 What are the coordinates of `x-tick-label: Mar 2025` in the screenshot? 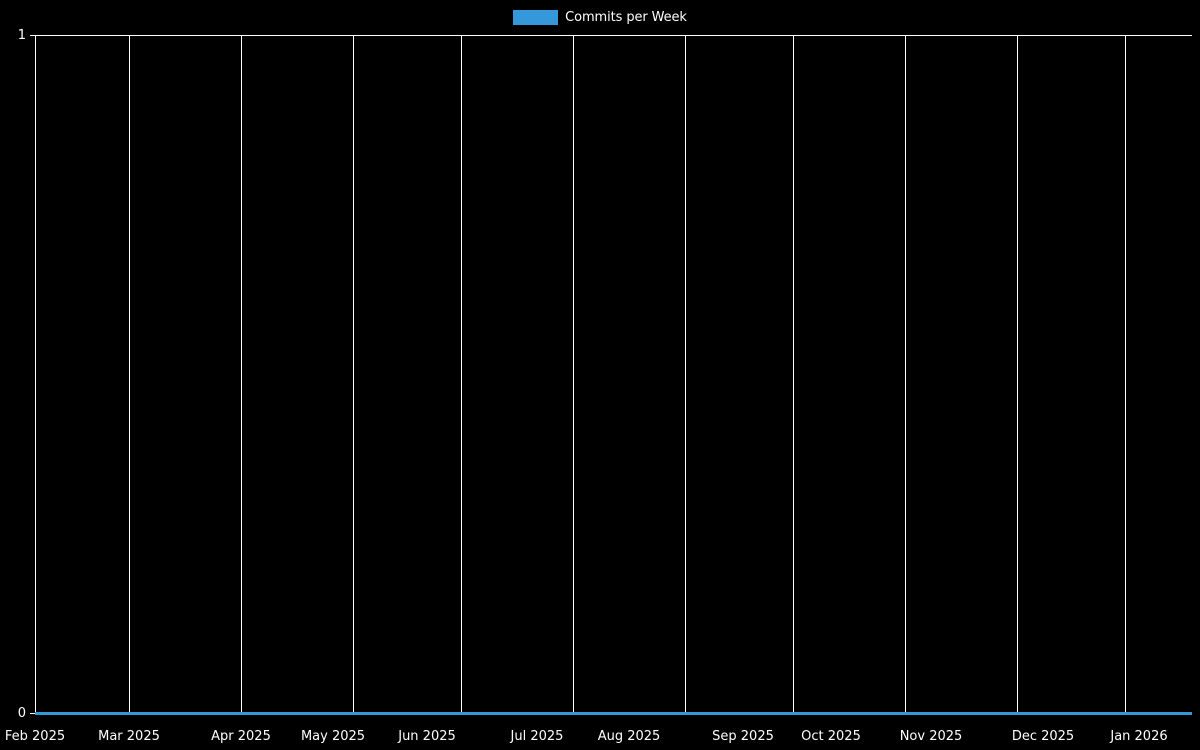 It's located at (129, 736).